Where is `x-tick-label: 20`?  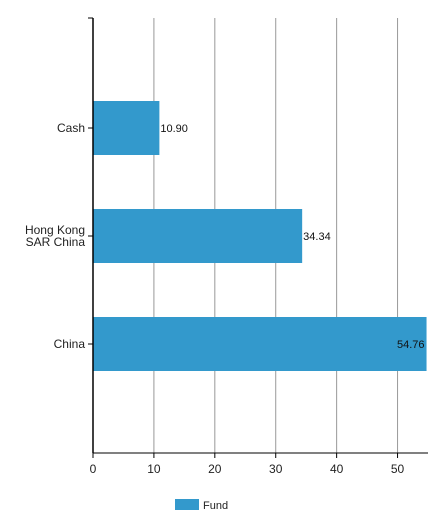 x-tick-label: 20 is located at coordinates (215, 469).